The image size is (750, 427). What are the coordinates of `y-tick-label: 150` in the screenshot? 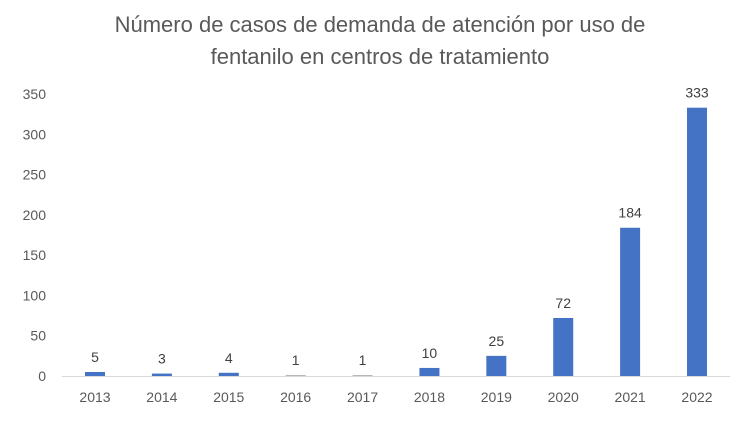 It's located at (35, 255).